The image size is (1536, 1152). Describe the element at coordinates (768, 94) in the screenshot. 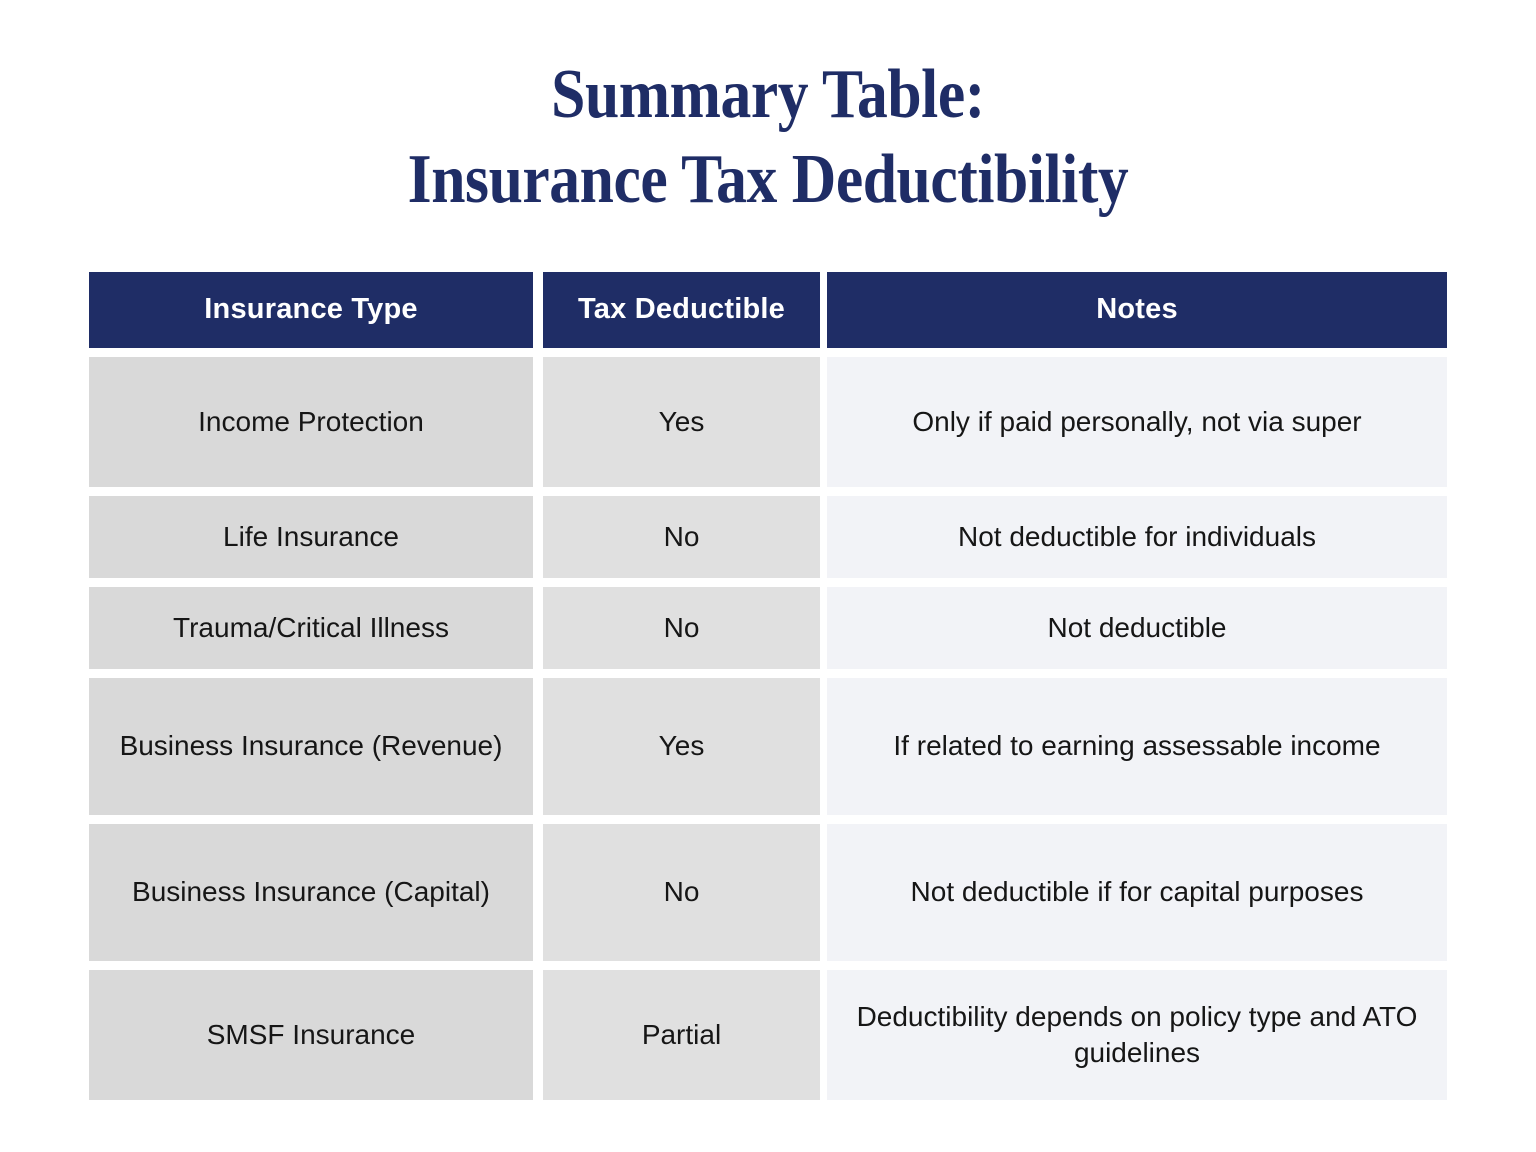

I see `page-title-line-1: Summary Table:` at that location.